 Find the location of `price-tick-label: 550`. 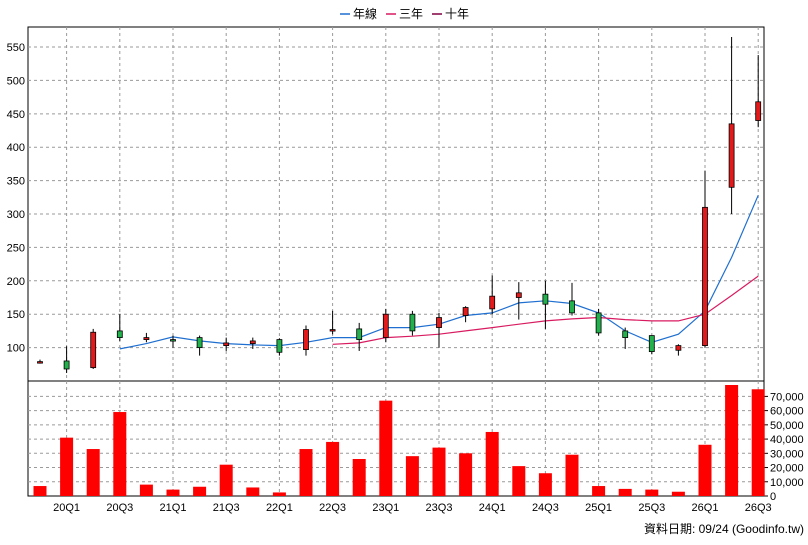

price-tick-label: 550 is located at coordinates (16, 48).